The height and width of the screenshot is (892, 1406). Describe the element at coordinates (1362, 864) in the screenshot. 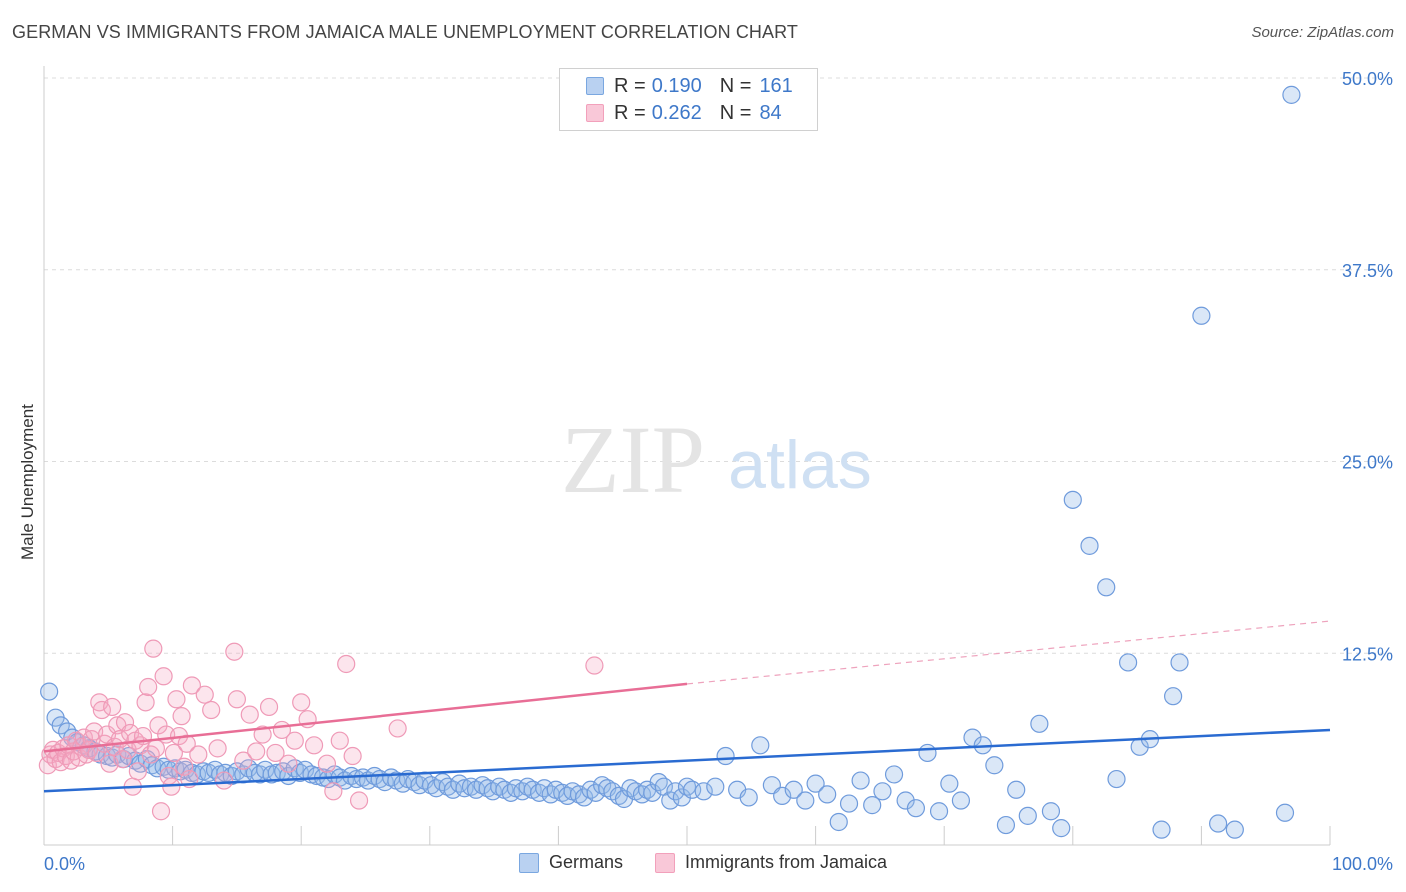

I see `x-tick-label: 100.0%` at that location.